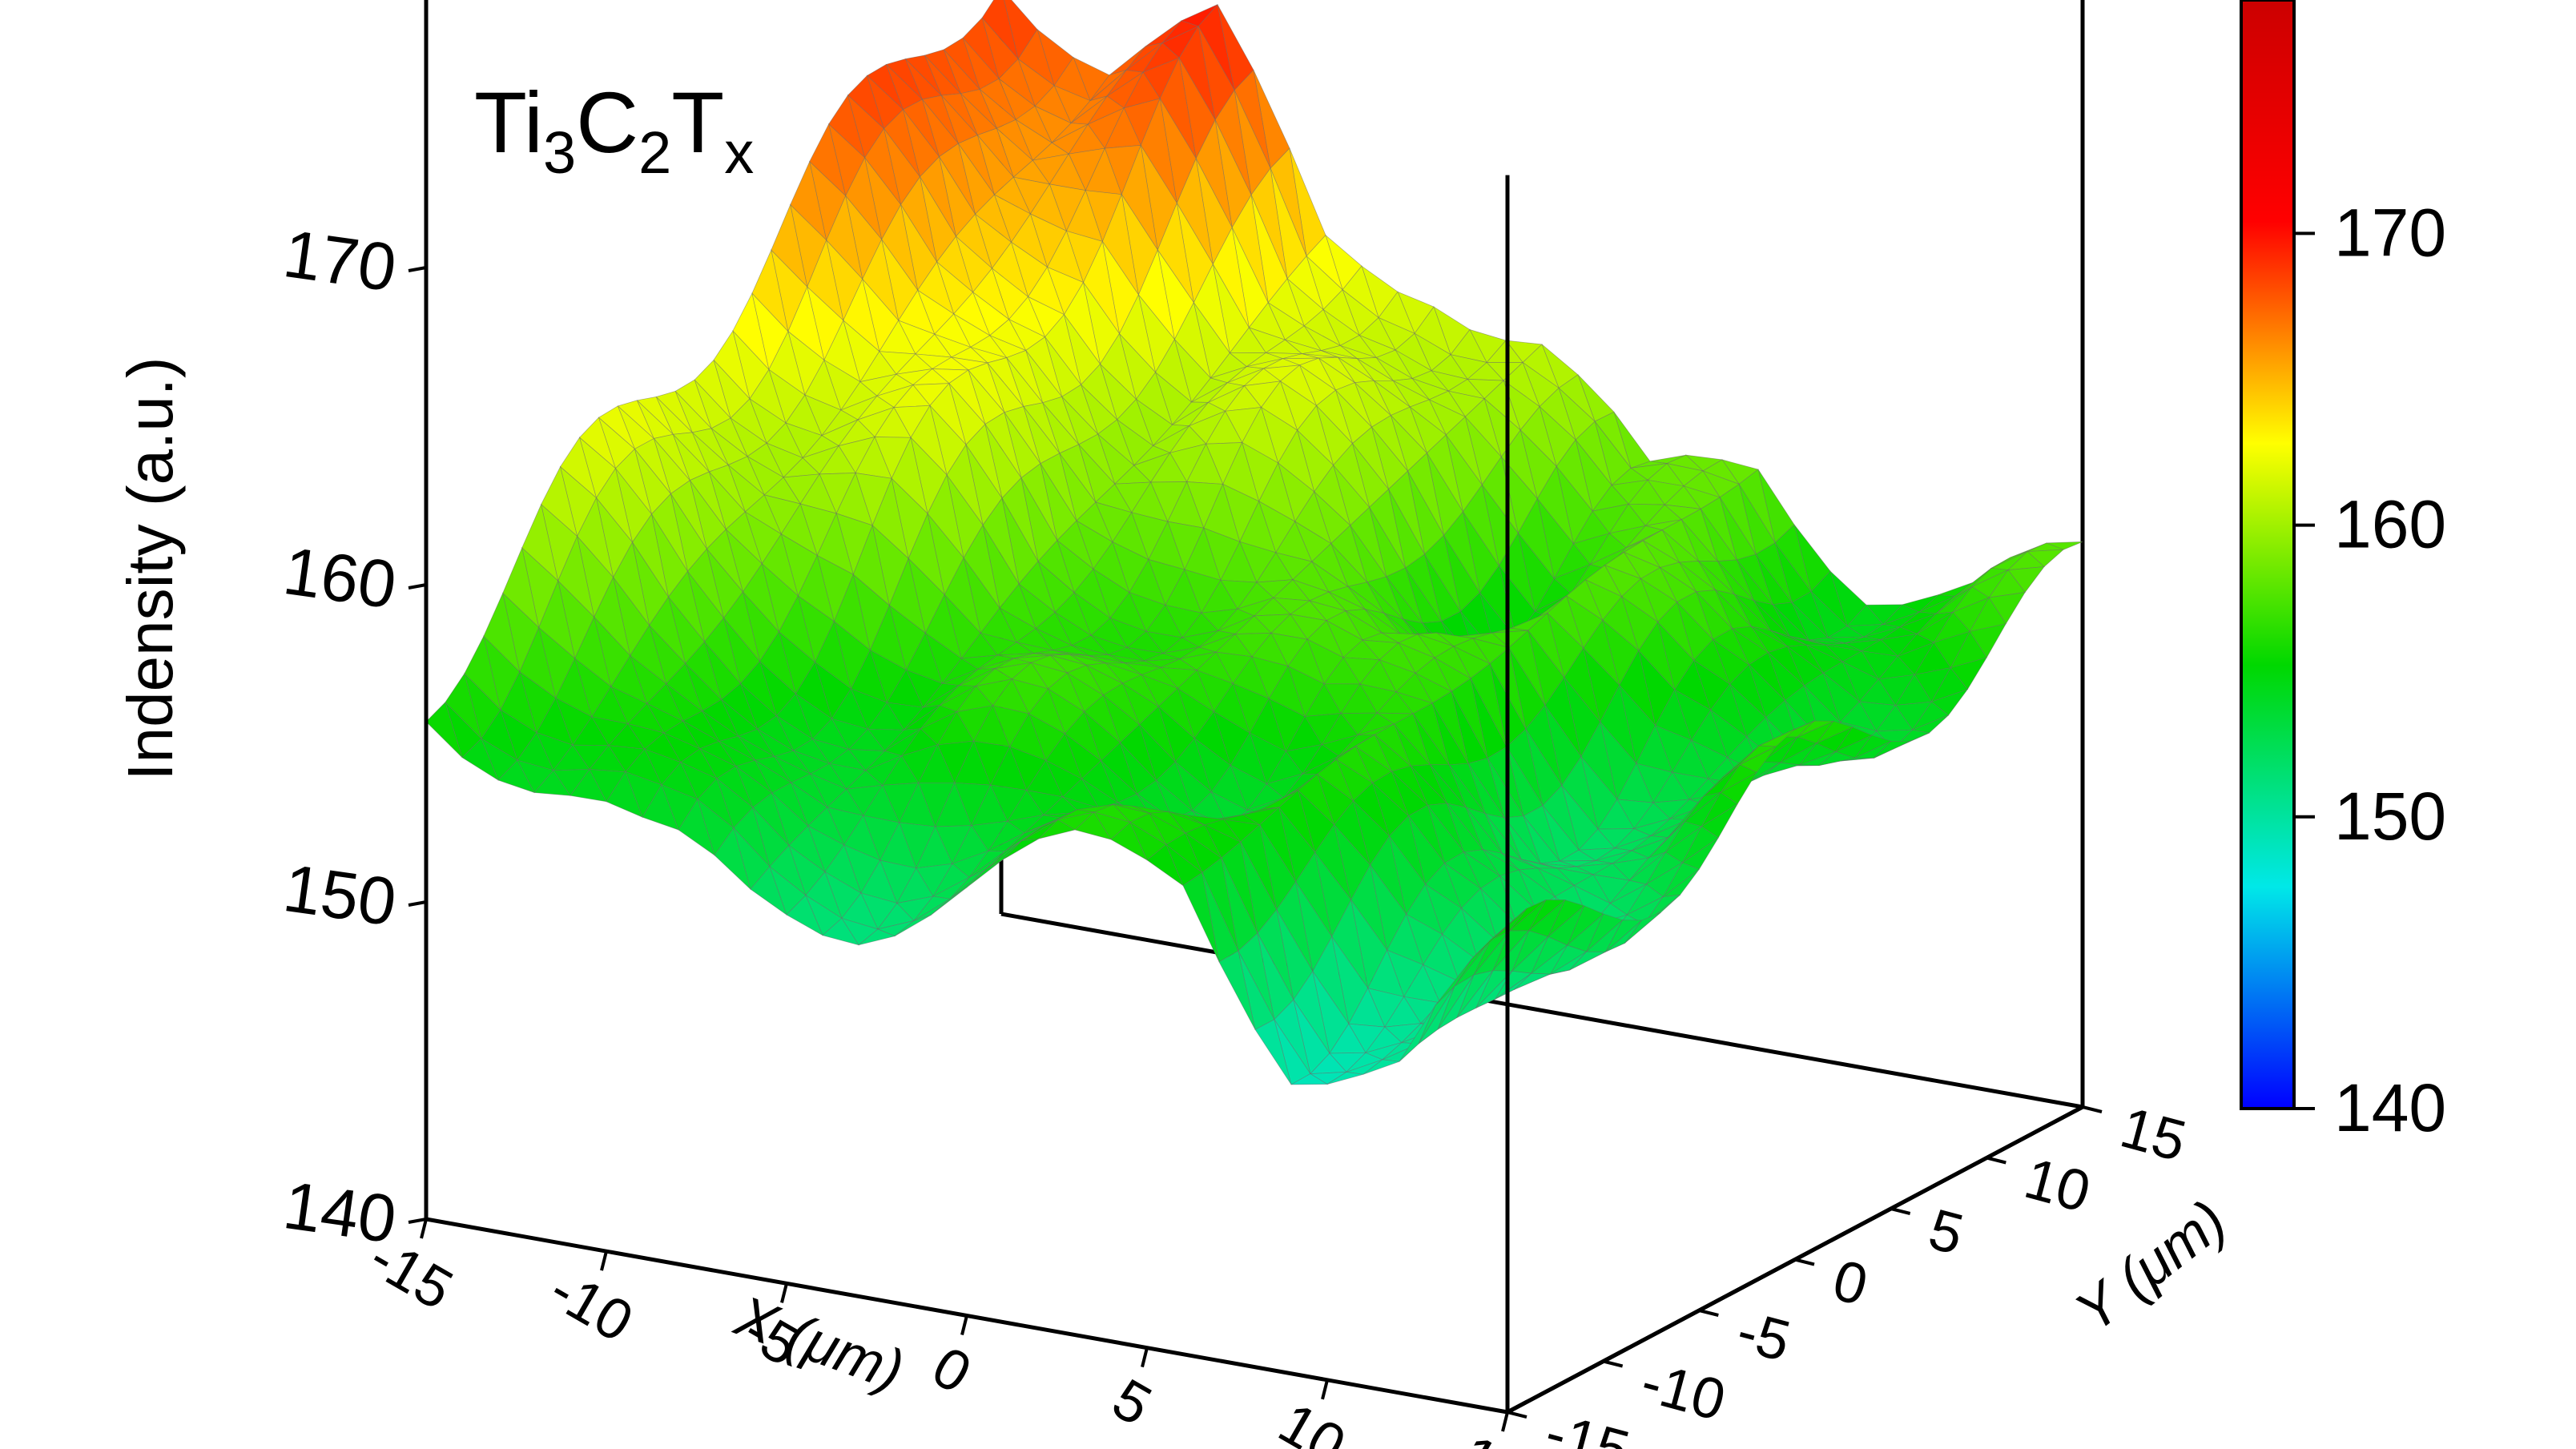  Describe the element at coordinates (1684, 1391) in the screenshot. I see `y-tick-label: -10` at that location.